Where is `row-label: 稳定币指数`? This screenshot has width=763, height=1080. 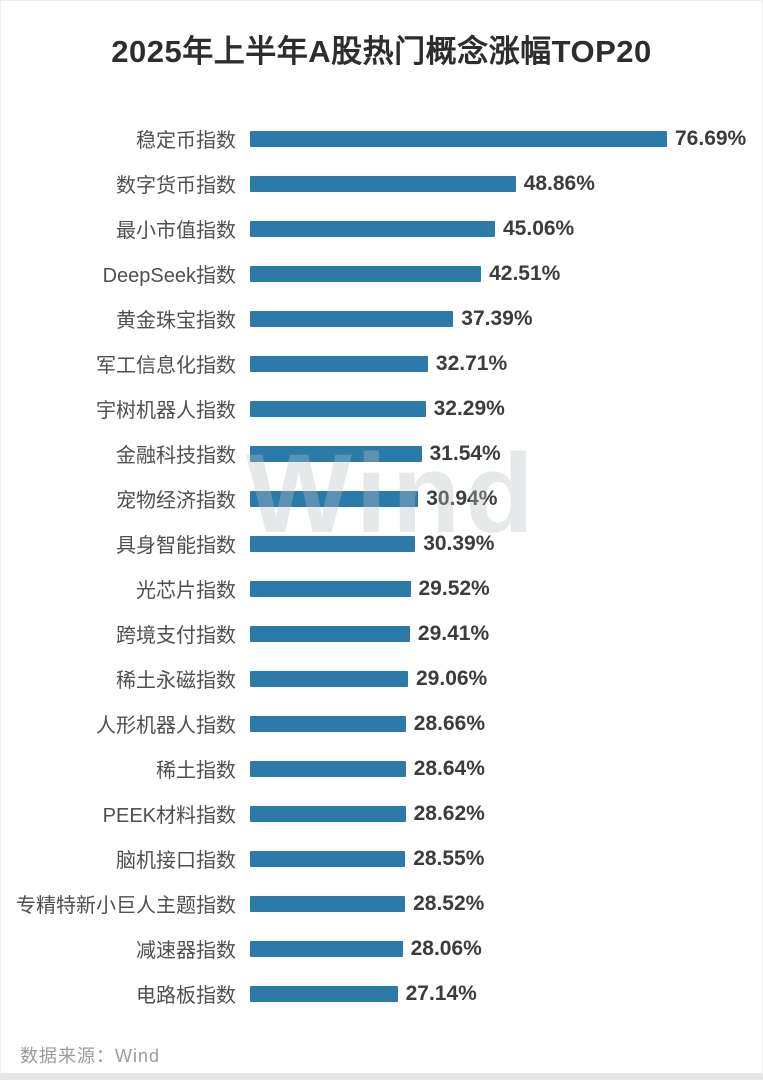
row-label: 稳定币指数 is located at coordinates (186, 141).